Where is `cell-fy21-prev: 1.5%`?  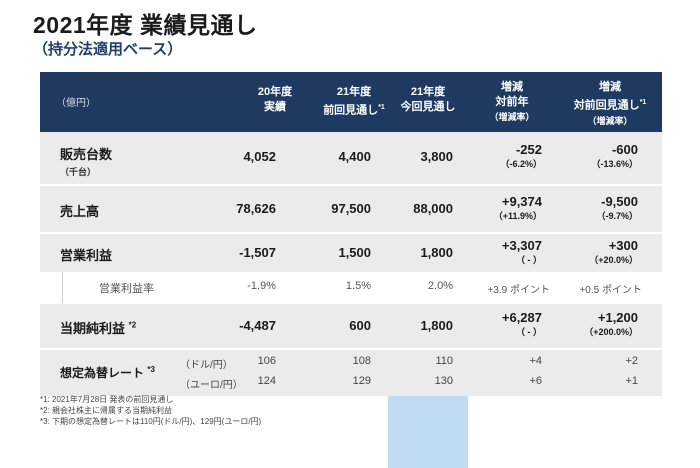
cell-fy21-prev: 1.5% is located at coordinates (358, 286).